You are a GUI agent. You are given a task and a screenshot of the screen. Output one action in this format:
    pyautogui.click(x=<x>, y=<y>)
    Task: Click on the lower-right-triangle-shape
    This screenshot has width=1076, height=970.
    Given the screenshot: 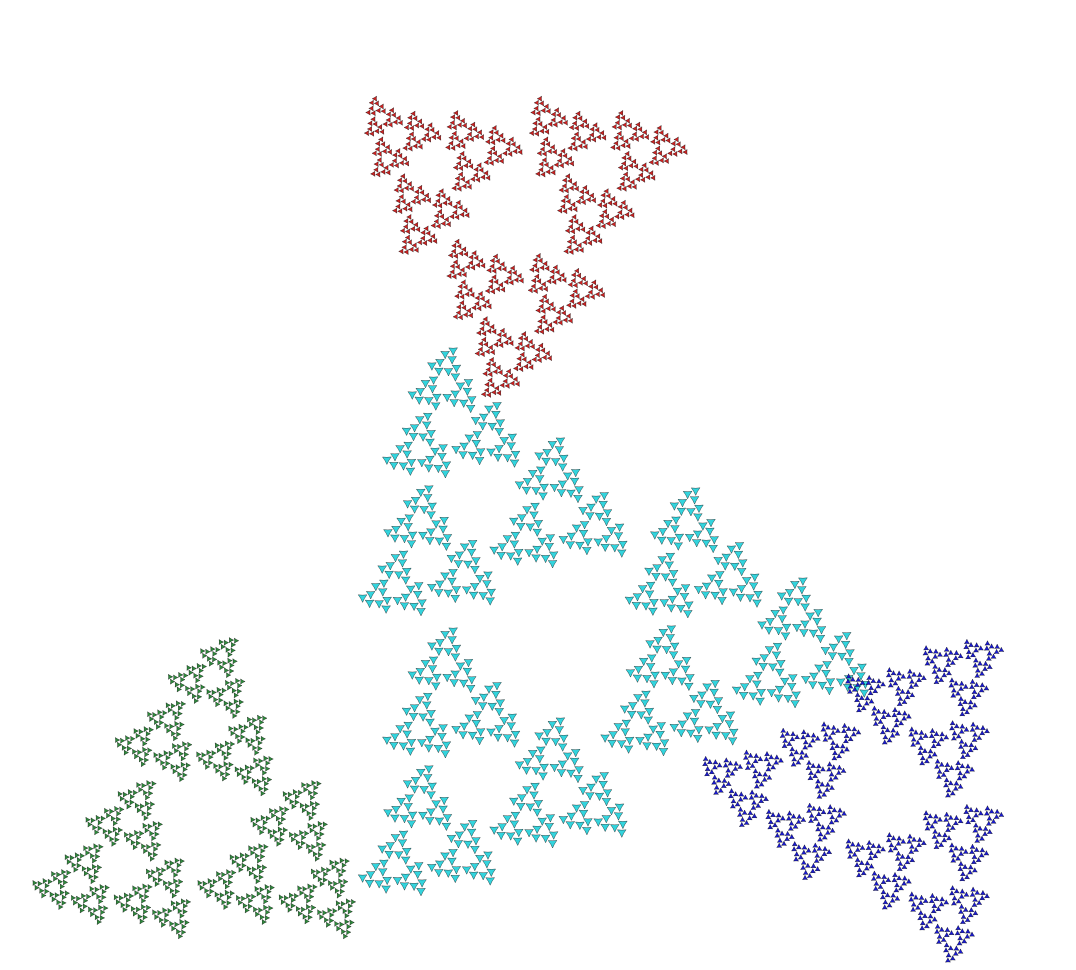 What is the action you would take?
    pyautogui.click(x=853, y=800)
    